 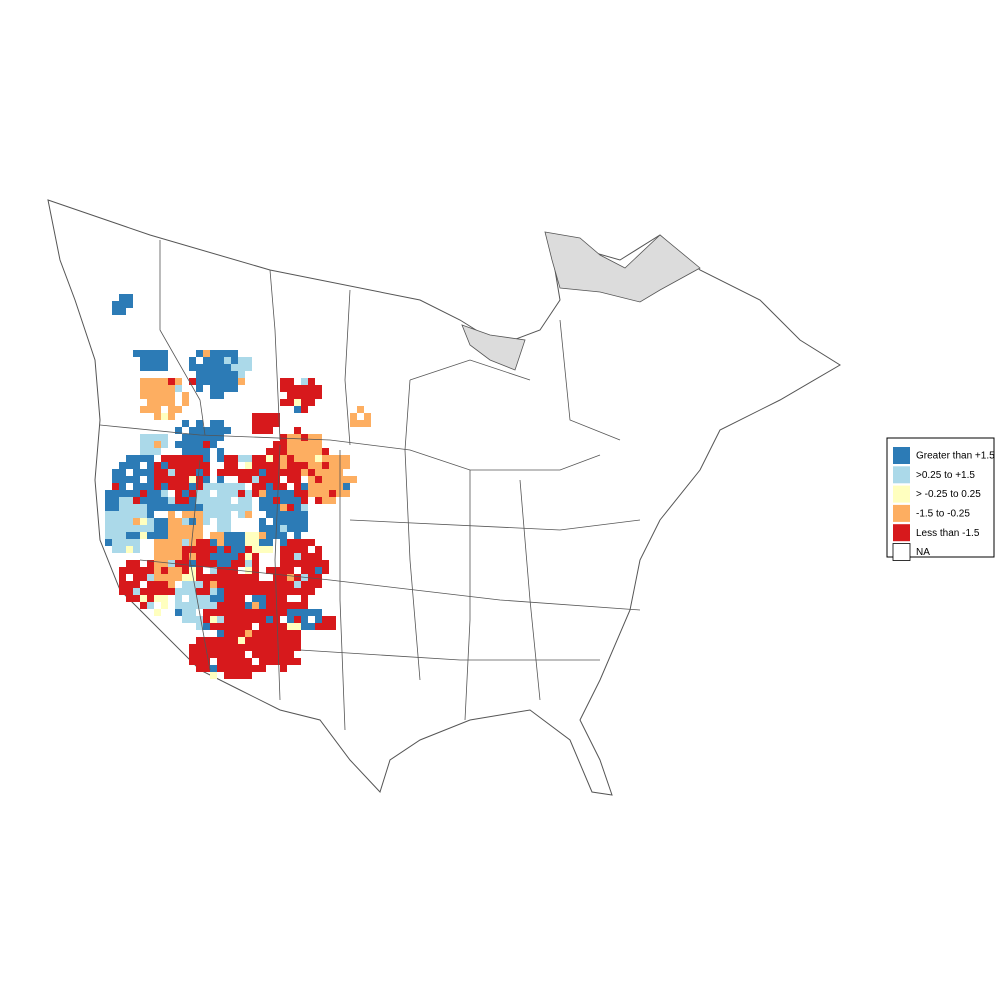 I want to click on legend-label: Greater than +1.5, so click(x=955, y=456).